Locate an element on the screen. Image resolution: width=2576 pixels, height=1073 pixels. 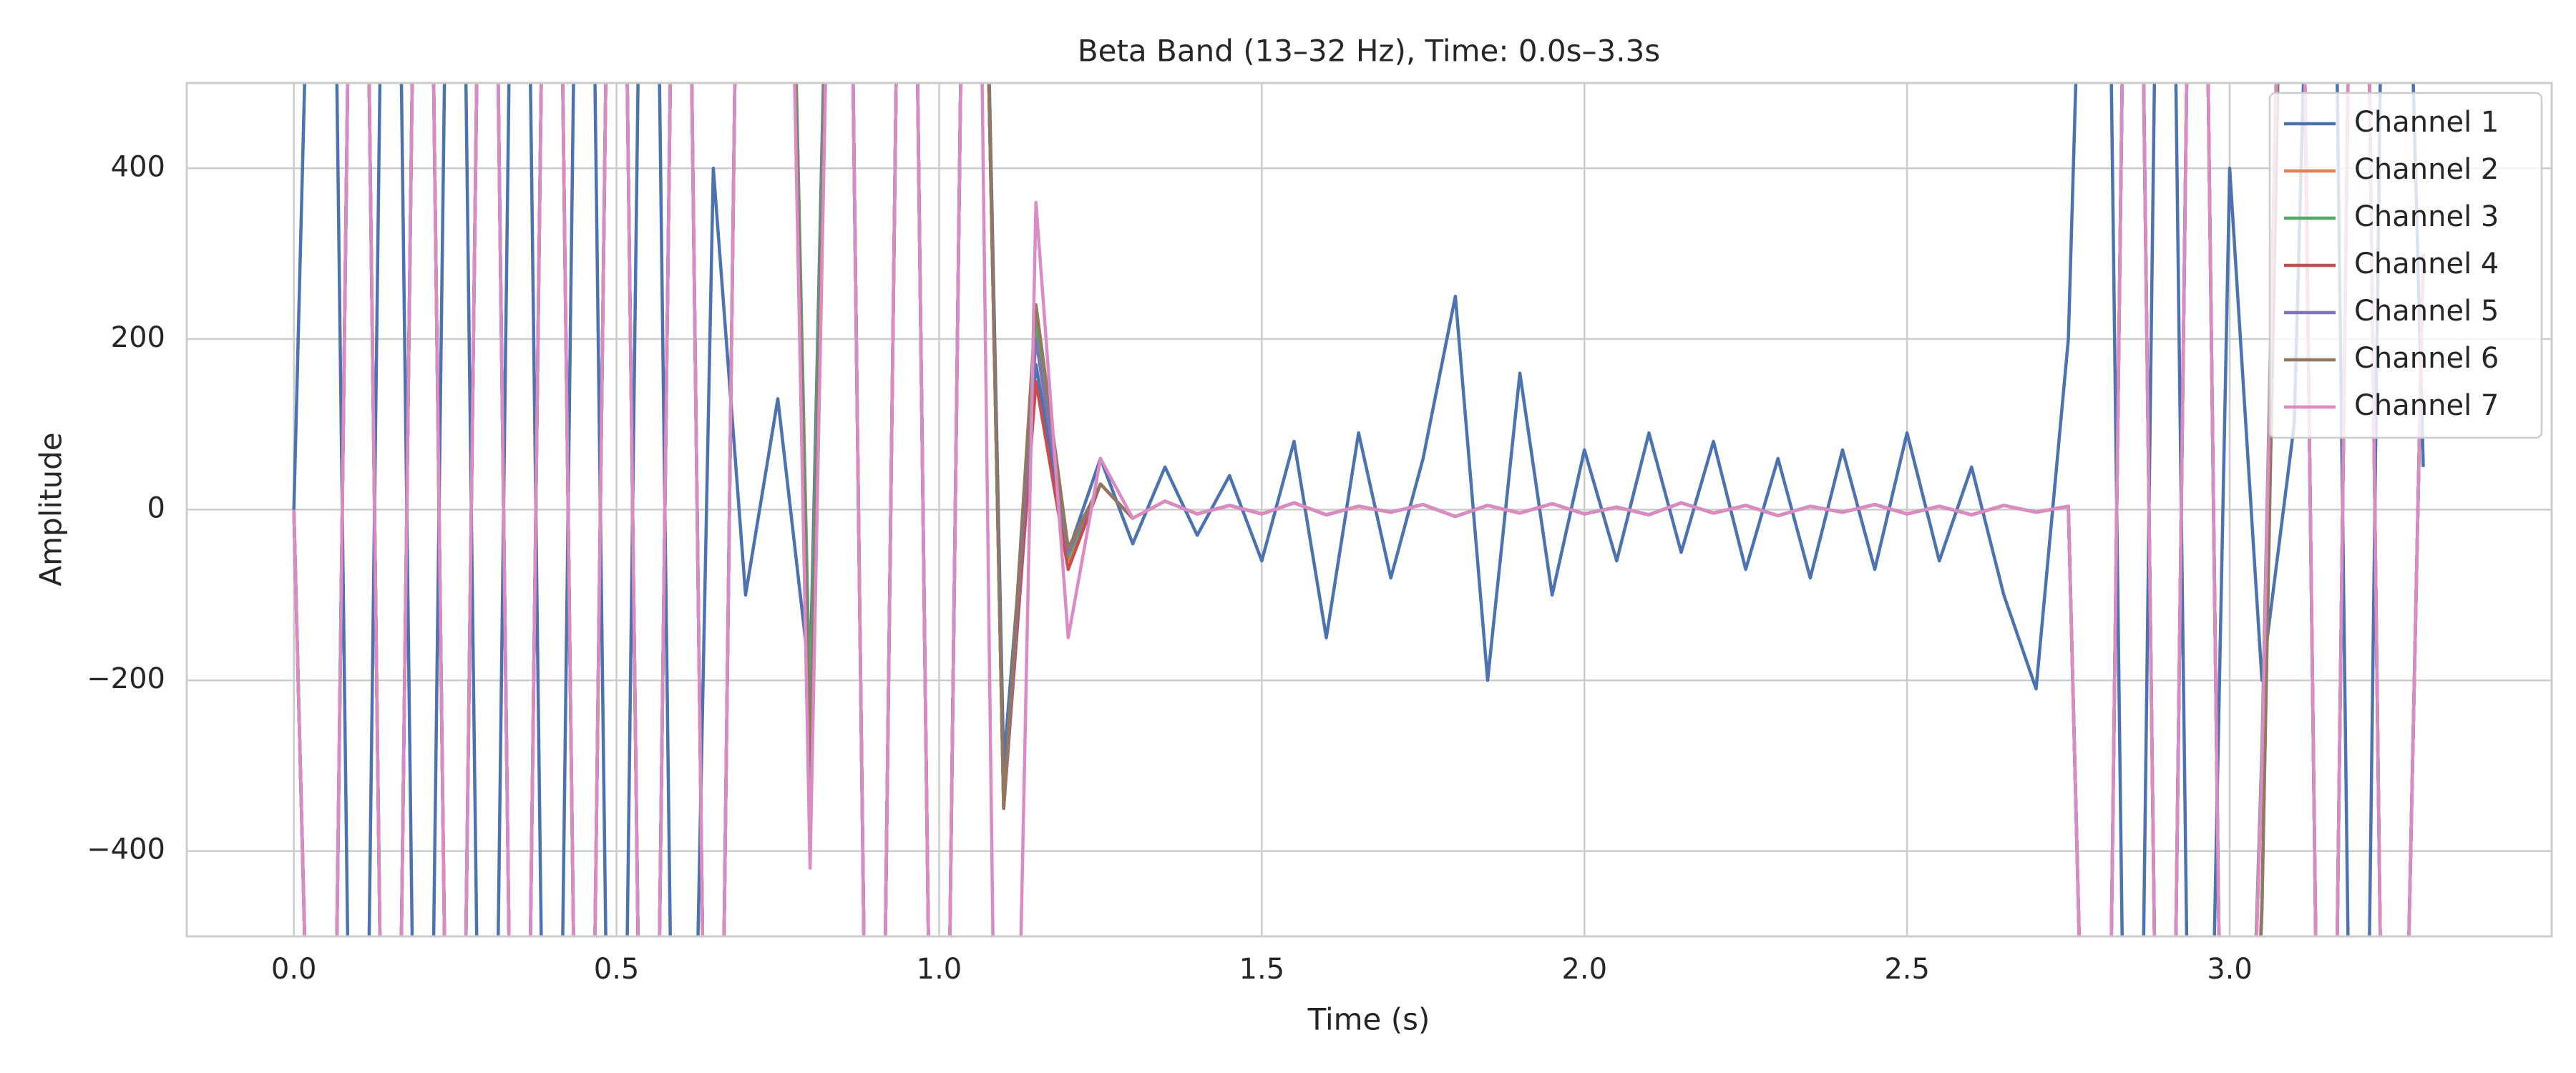
y-axis-label: Amplitude is located at coordinates (51, 509).